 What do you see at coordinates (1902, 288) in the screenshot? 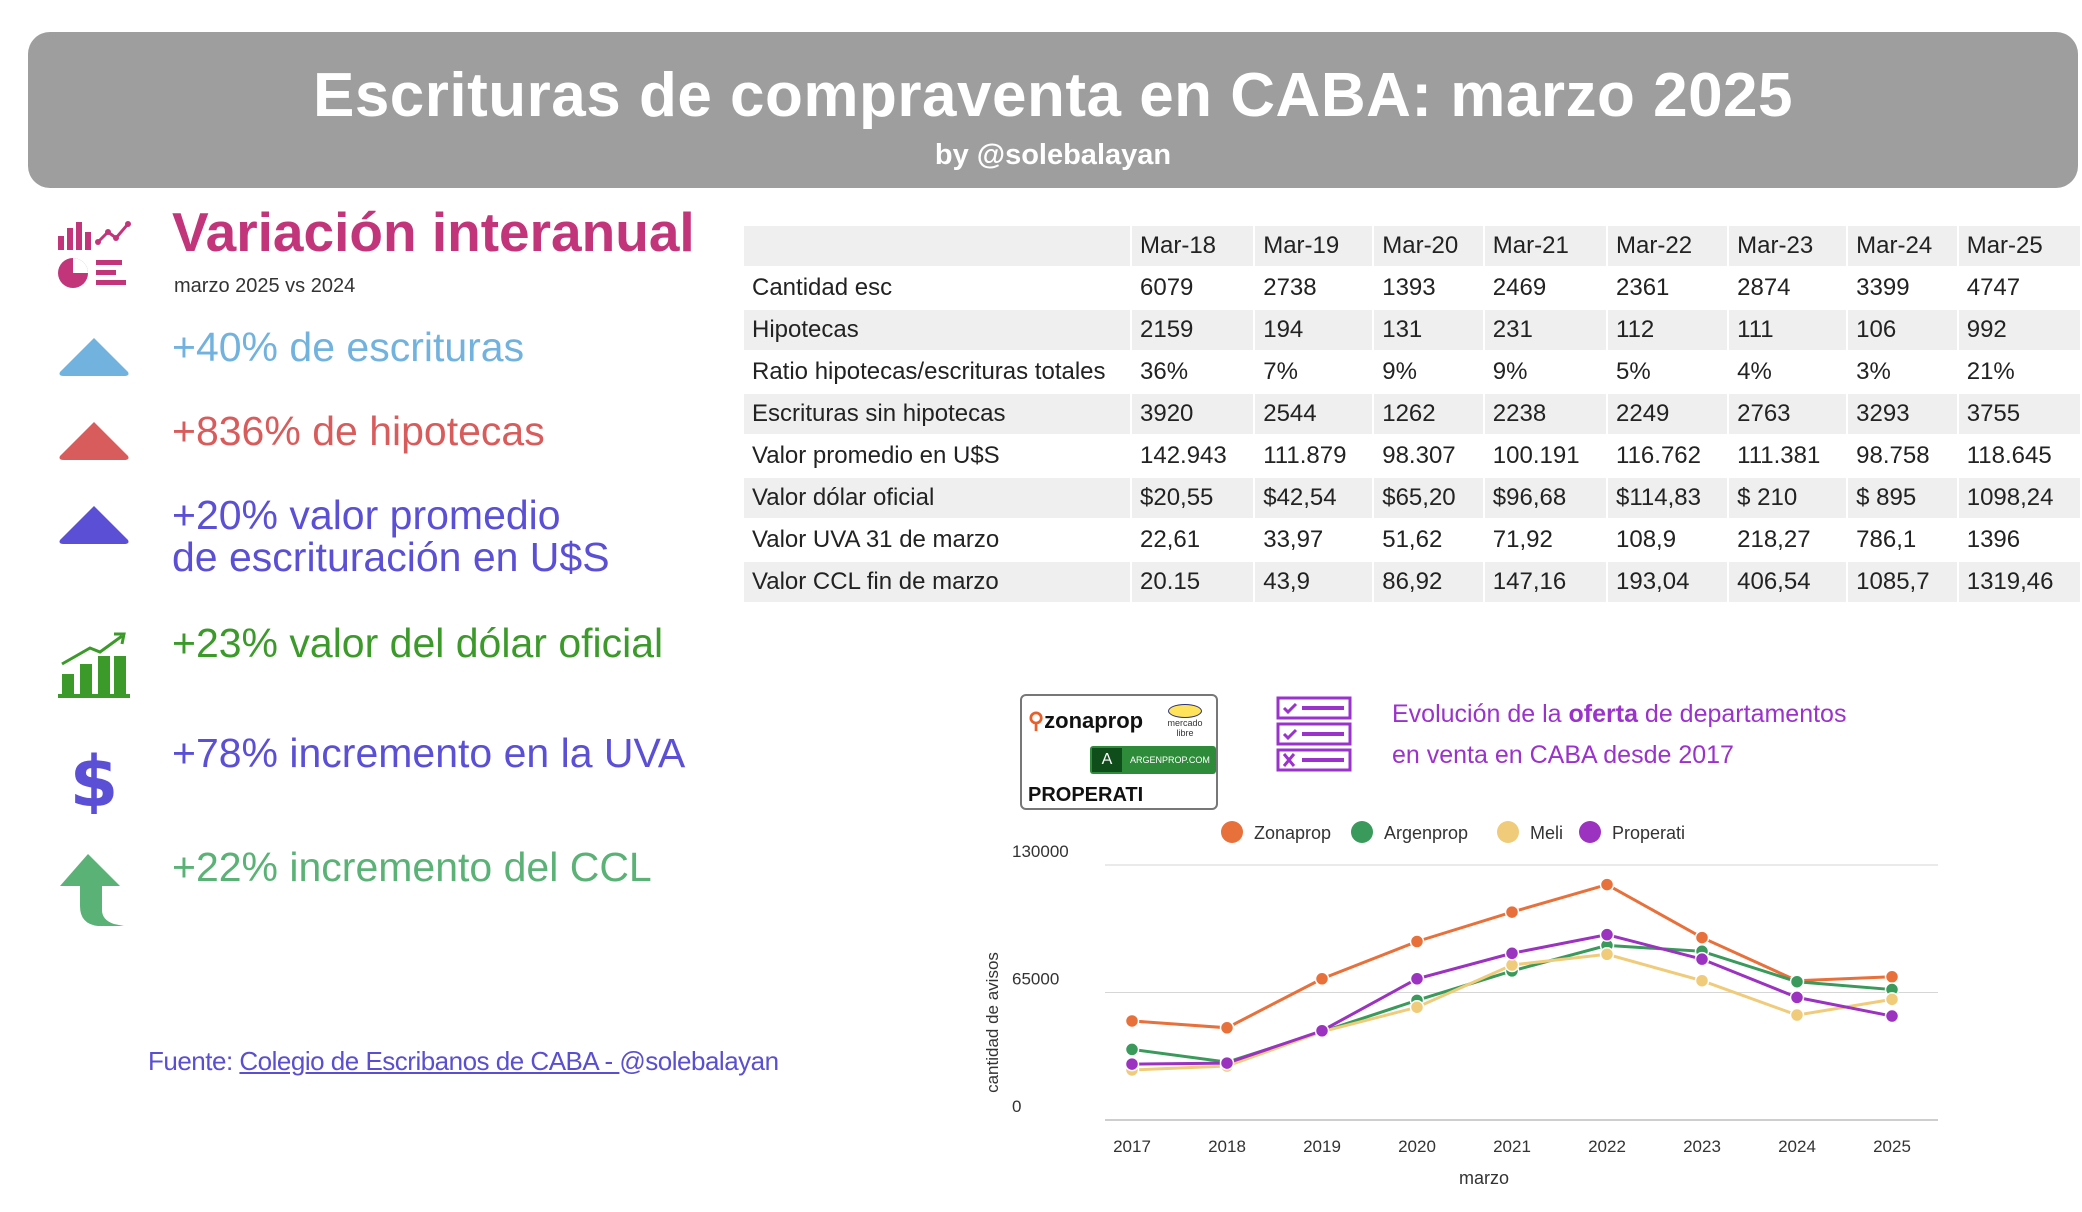
I see `table-cell: 3399` at bounding box center [1902, 288].